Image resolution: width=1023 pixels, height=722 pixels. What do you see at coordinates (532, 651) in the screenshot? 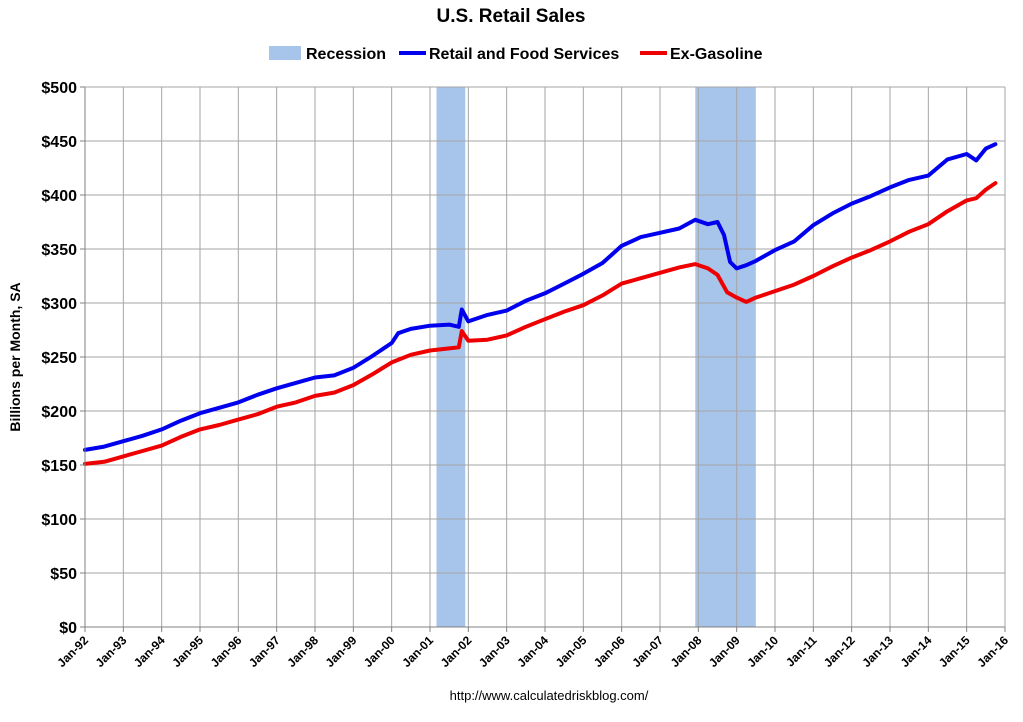
I see `x-tick-label: Jan-04` at bounding box center [532, 651].